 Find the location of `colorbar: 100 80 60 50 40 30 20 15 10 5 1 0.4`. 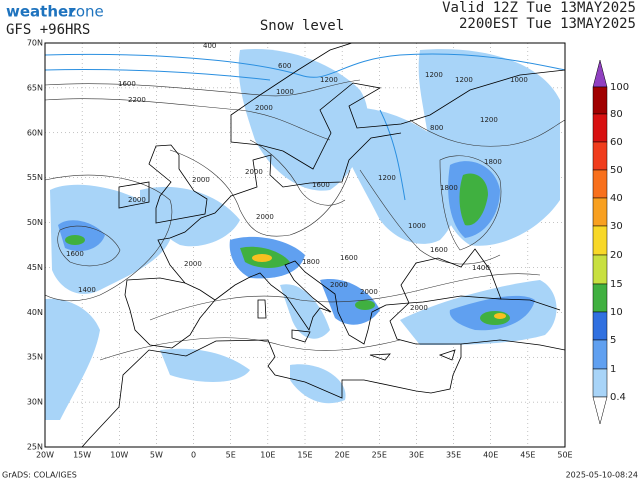

colorbar: 100 80 60 50 40 30 20 15 10 5 1 0.4 is located at coordinates (610, 242).